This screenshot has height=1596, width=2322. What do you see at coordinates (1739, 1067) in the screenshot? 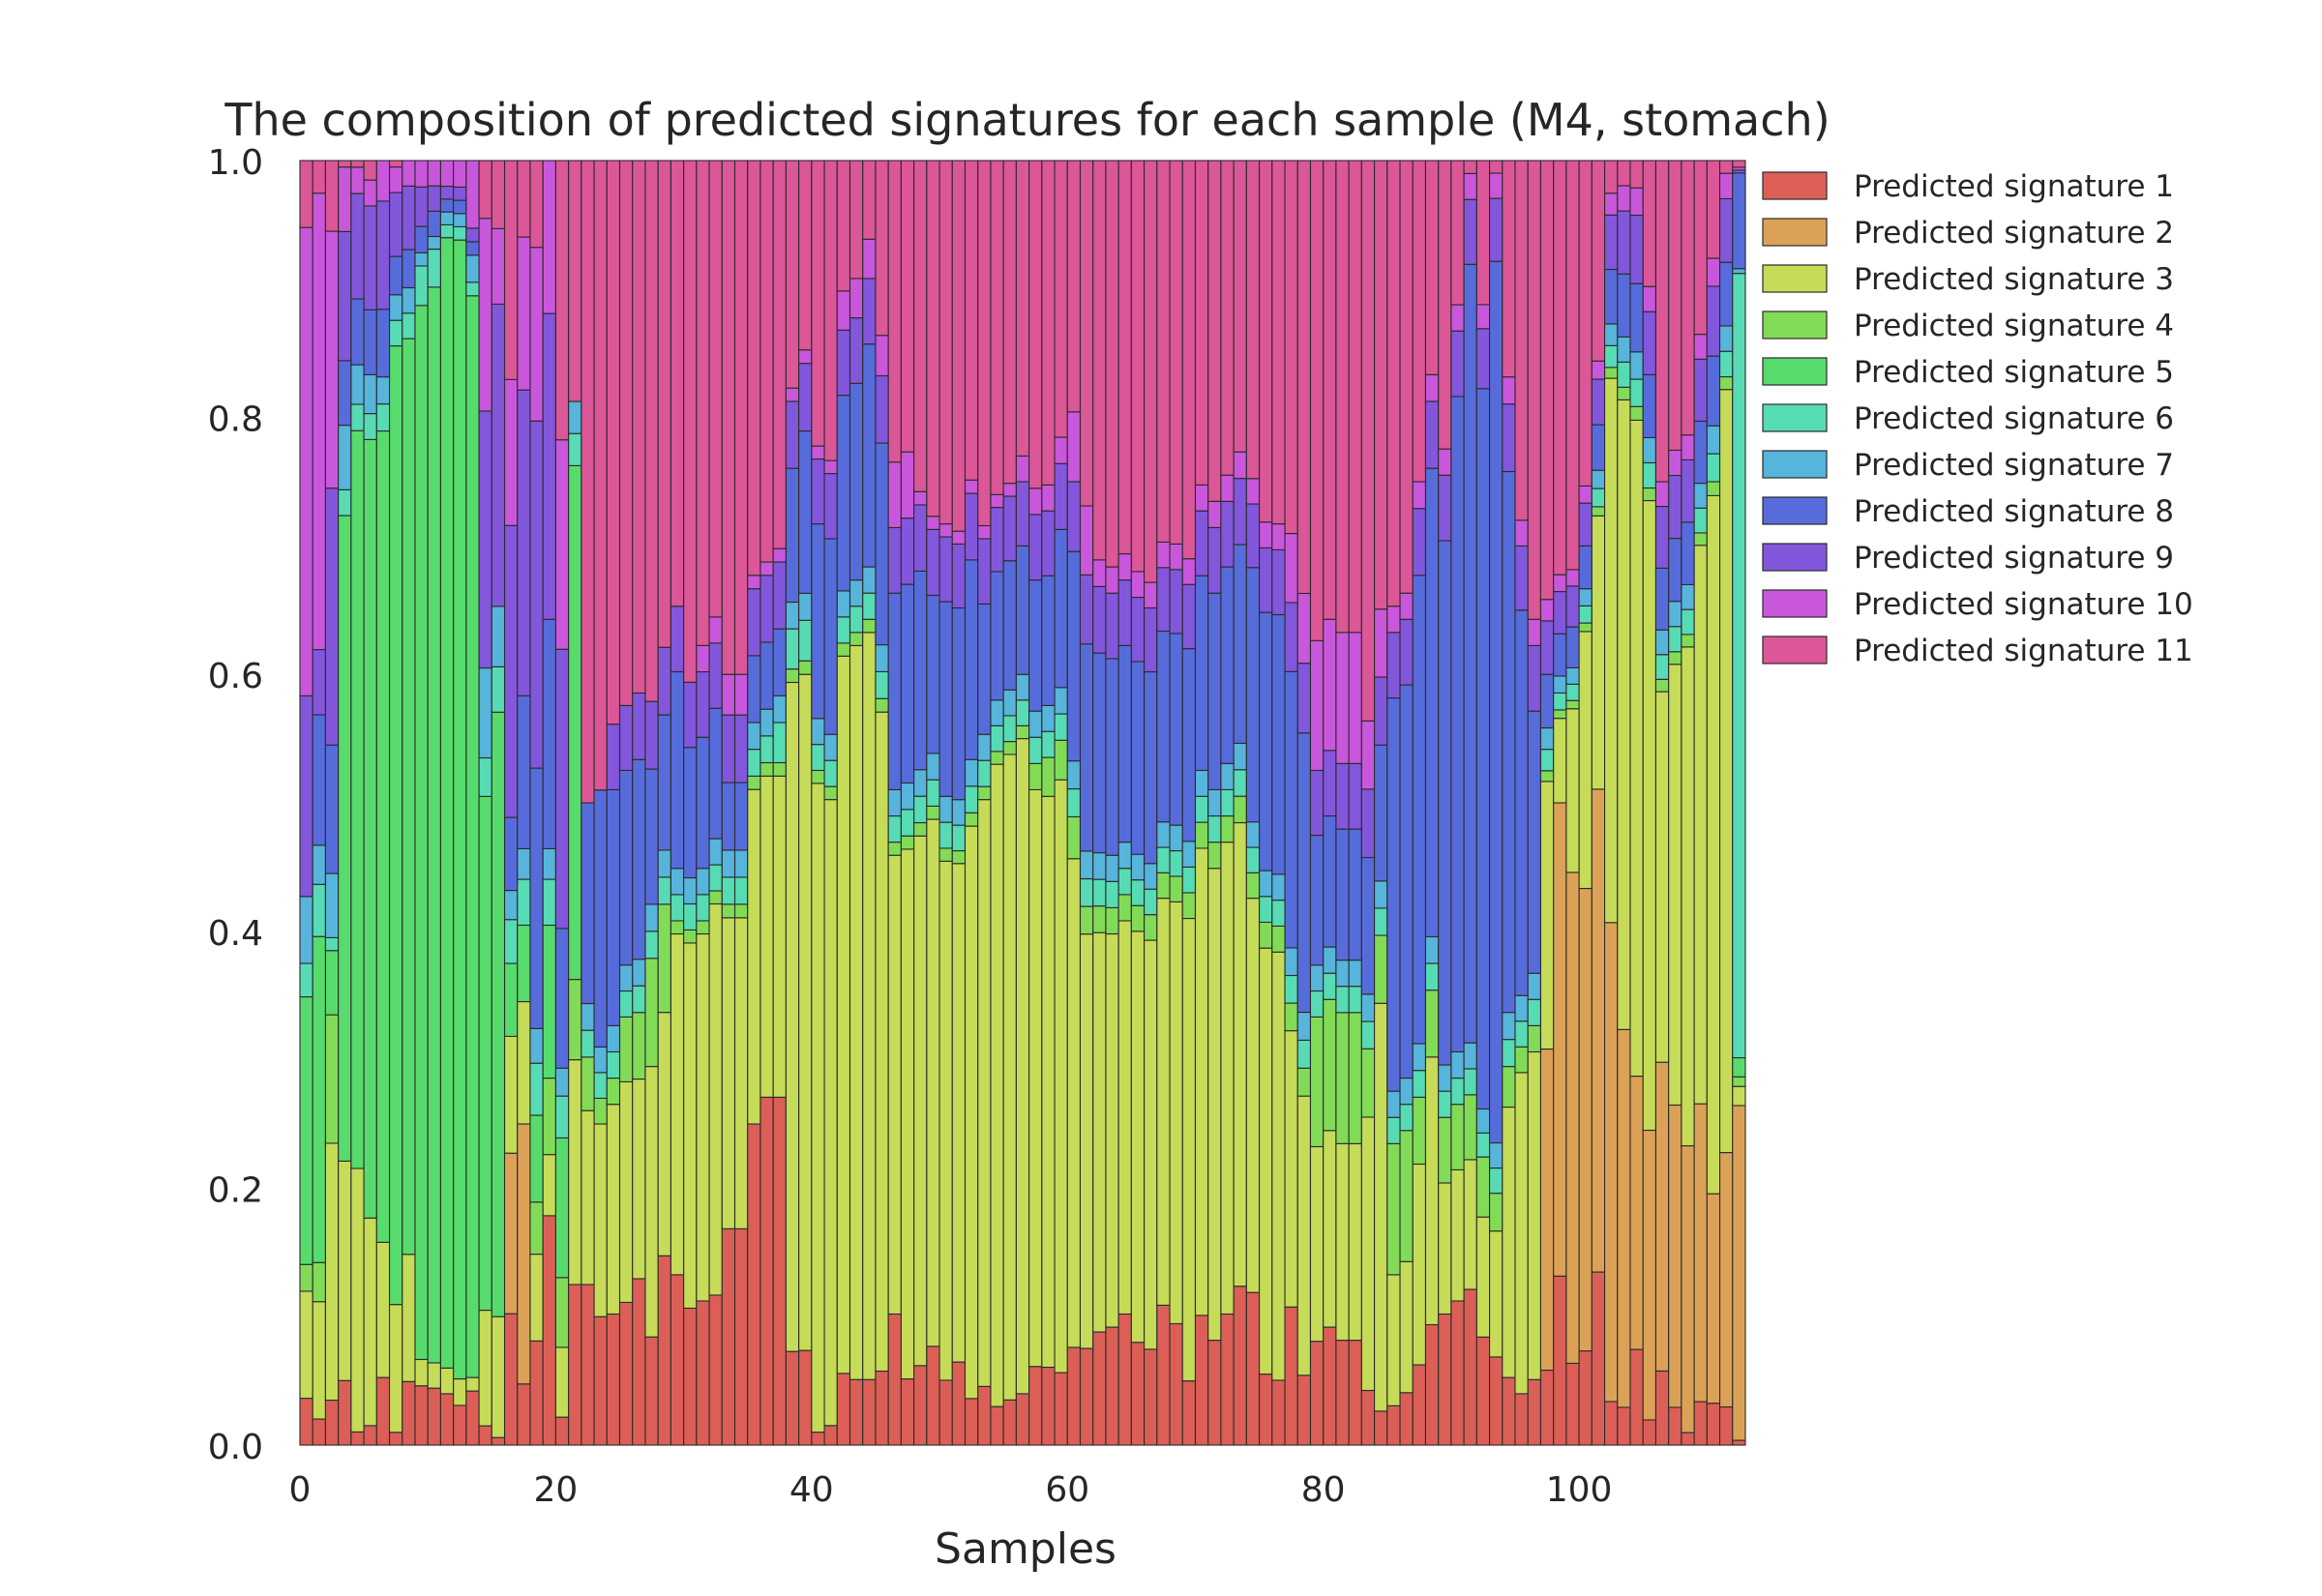
I see `bar-segment-s5-x112` at bounding box center [1739, 1067].